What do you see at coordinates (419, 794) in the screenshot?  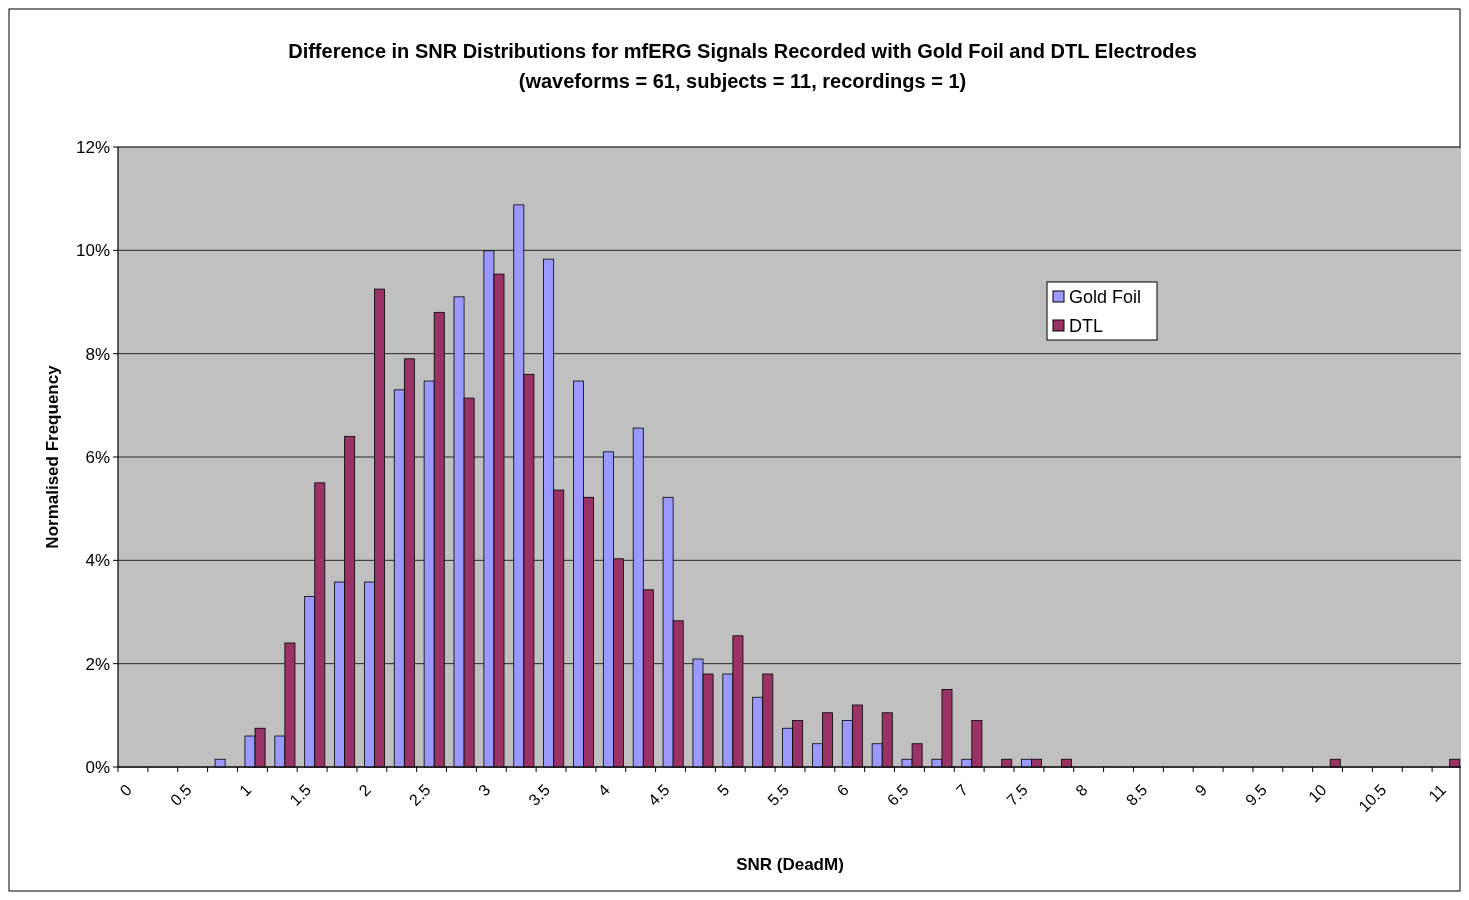 I see `x-tick-label: 2.5` at bounding box center [419, 794].